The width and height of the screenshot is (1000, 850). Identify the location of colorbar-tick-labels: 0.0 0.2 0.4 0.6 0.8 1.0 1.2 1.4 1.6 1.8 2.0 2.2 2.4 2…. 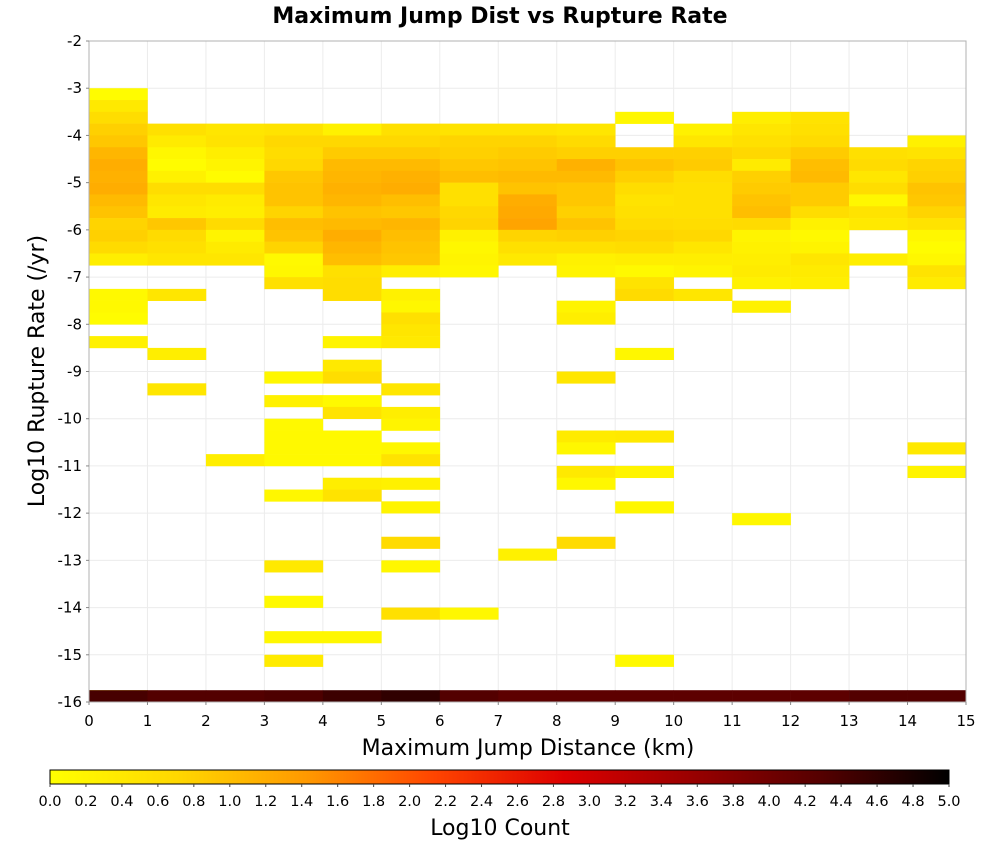
(499, 797).